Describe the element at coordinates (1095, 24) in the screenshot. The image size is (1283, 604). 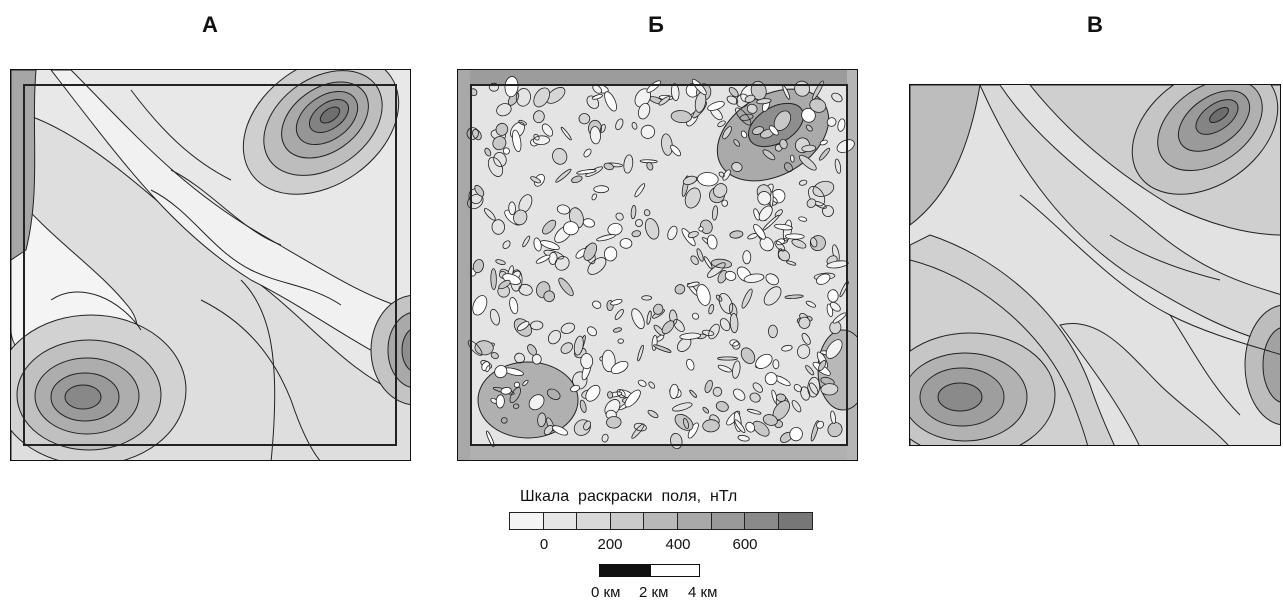
I see `panel-label-c: В` at that location.